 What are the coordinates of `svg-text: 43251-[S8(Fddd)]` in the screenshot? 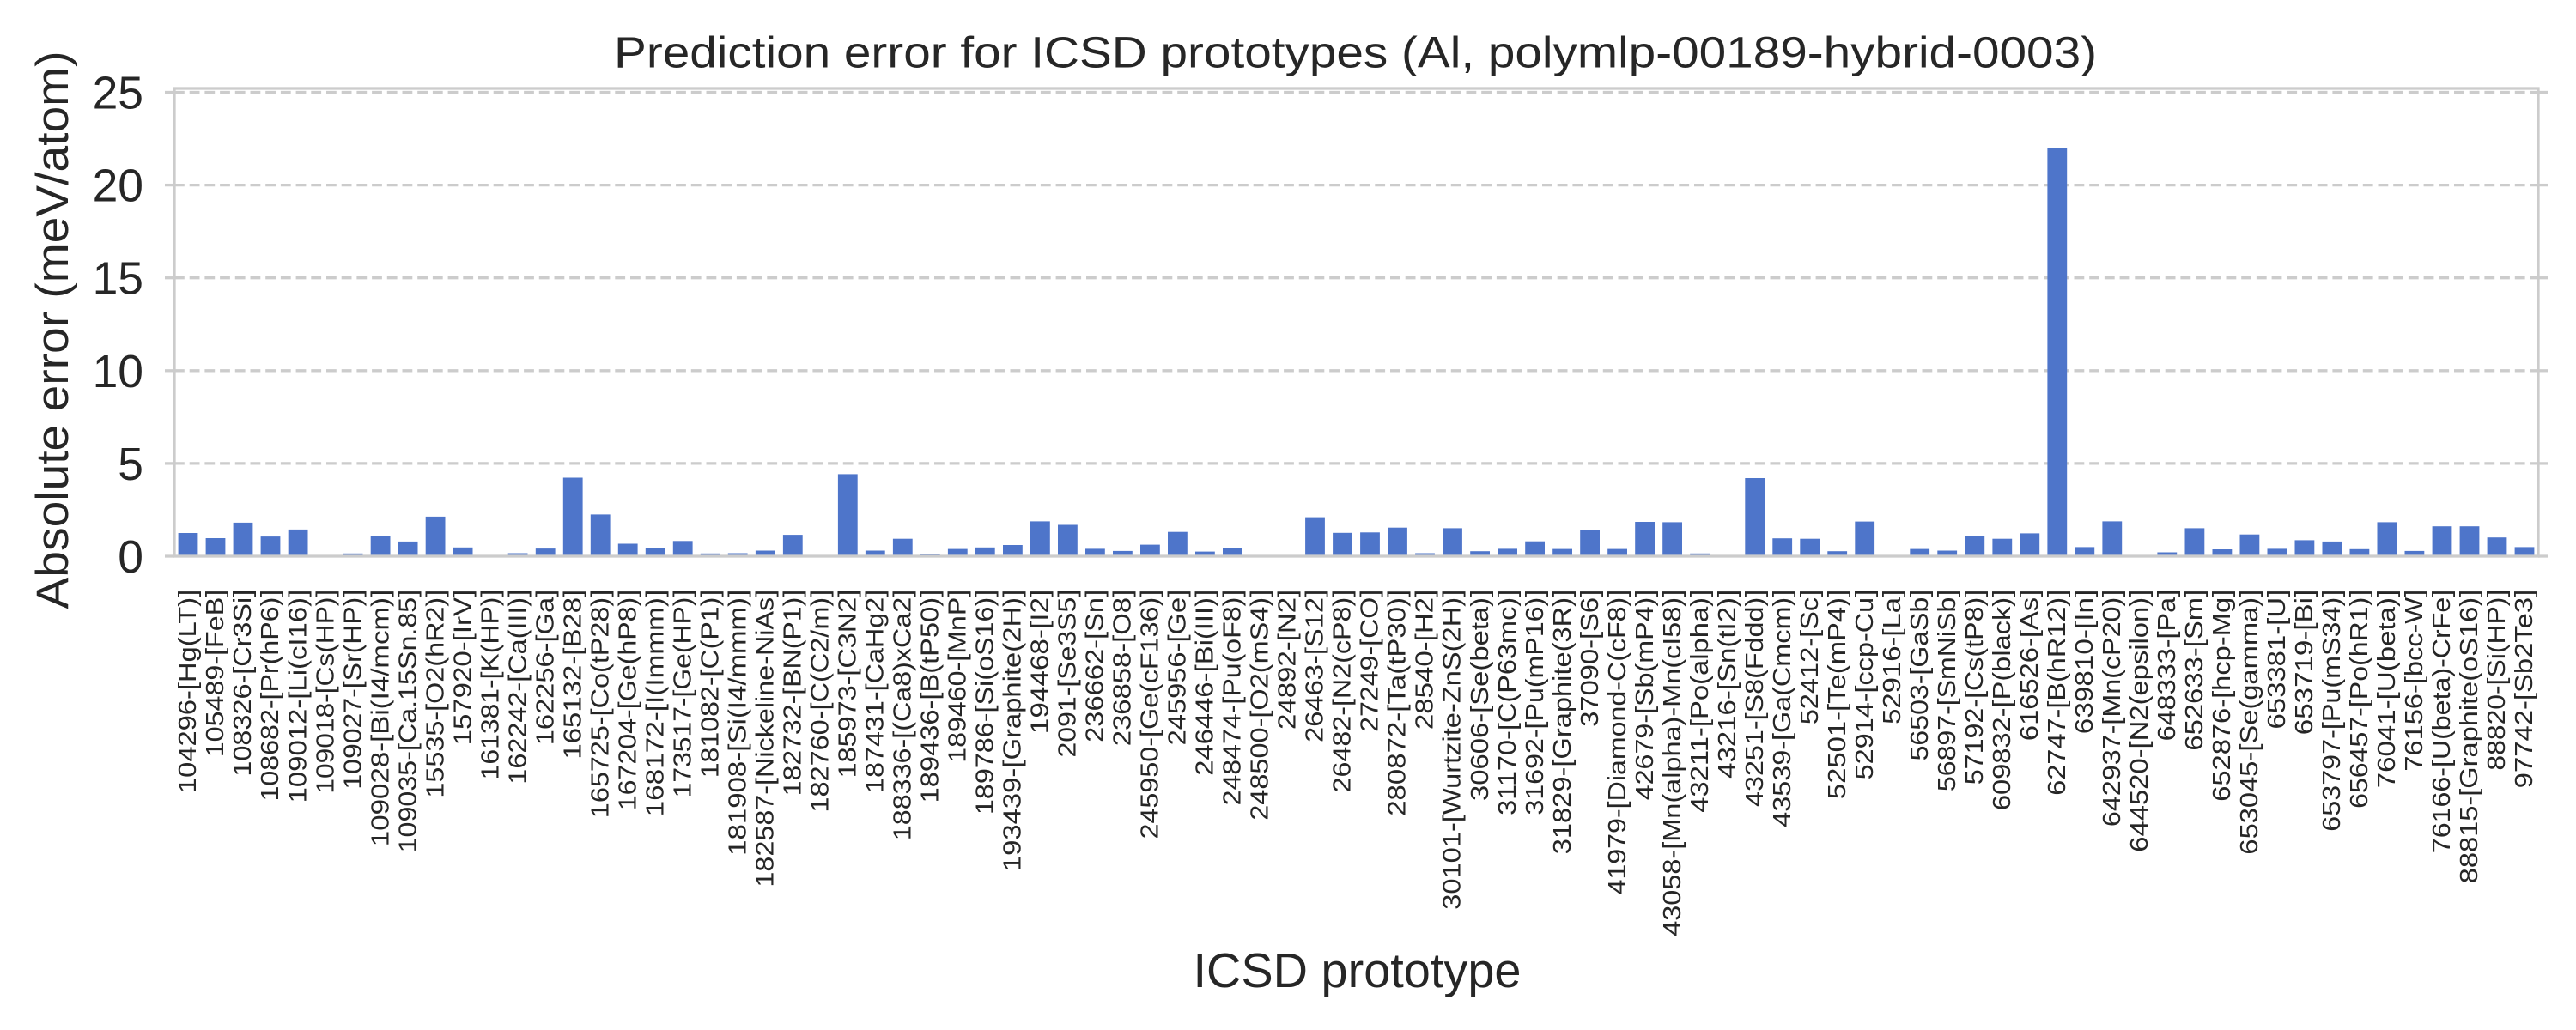 It's located at (1755, 698).